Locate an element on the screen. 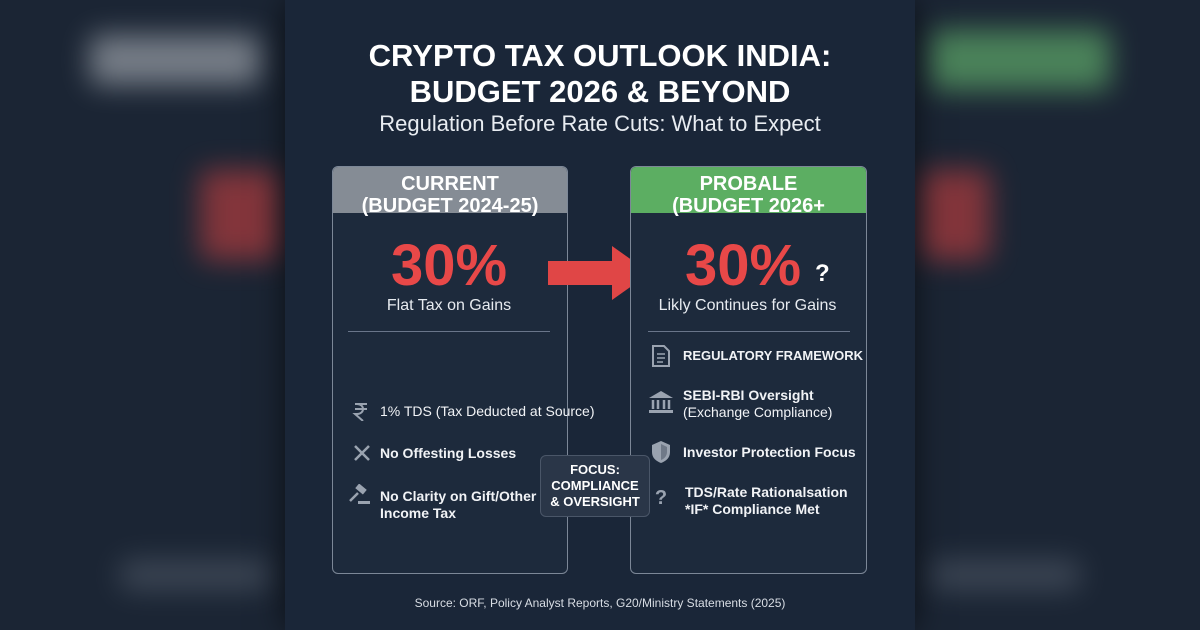 Image resolution: width=1200 pixels, height=630 pixels. card-heading: PROBALE is located at coordinates (748, 184).